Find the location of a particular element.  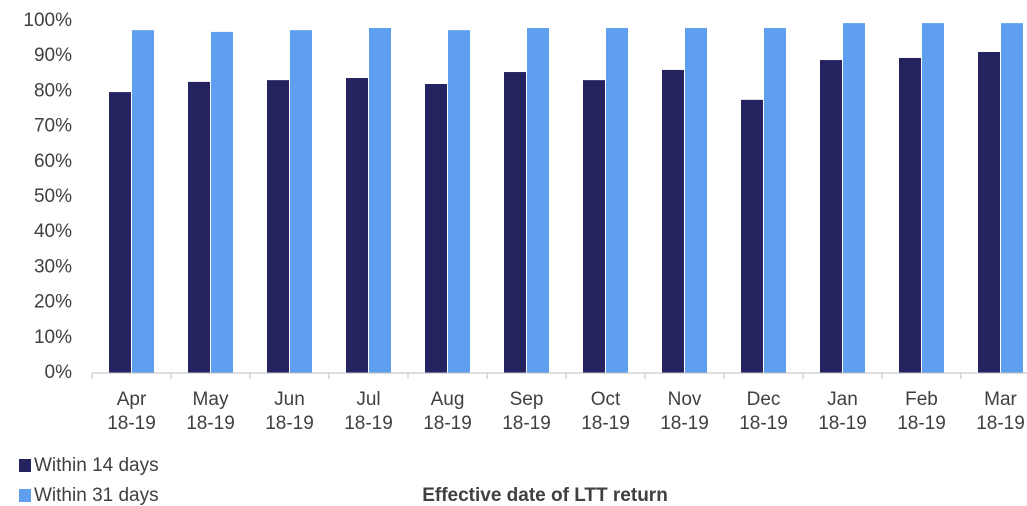

y-tick-label: 10% is located at coordinates (53, 337).